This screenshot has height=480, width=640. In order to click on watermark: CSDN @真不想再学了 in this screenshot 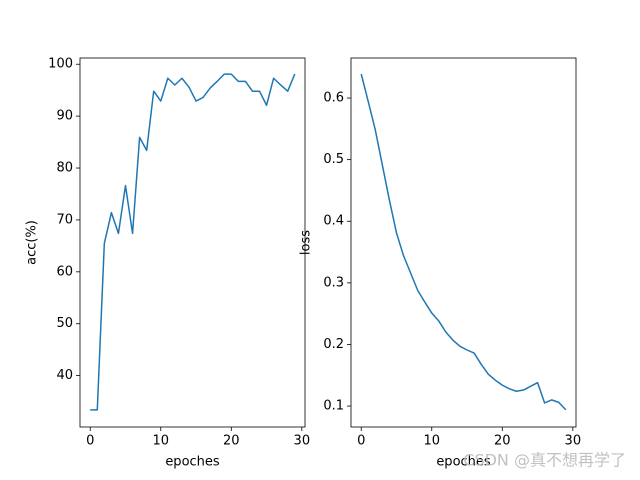, I will do `click(544, 460)`.